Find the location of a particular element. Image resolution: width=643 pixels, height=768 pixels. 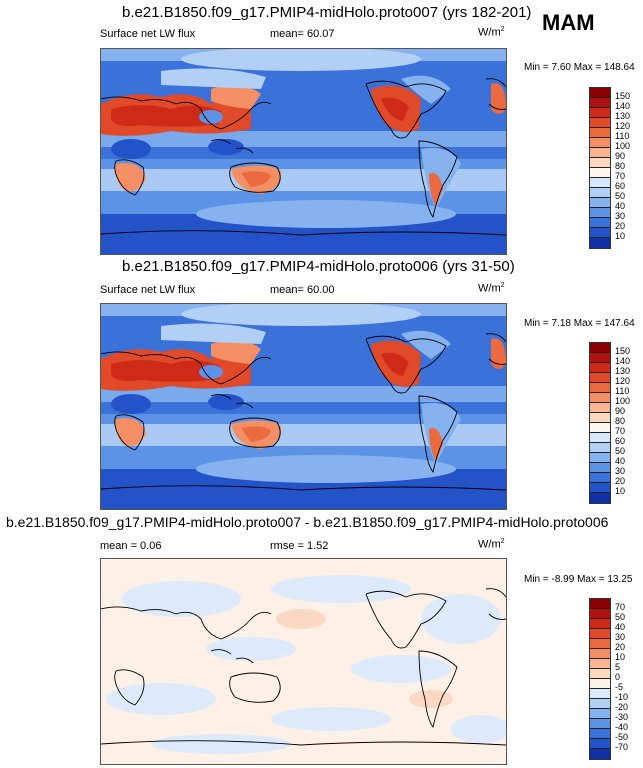

season-label: MAM is located at coordinates (568, 22).